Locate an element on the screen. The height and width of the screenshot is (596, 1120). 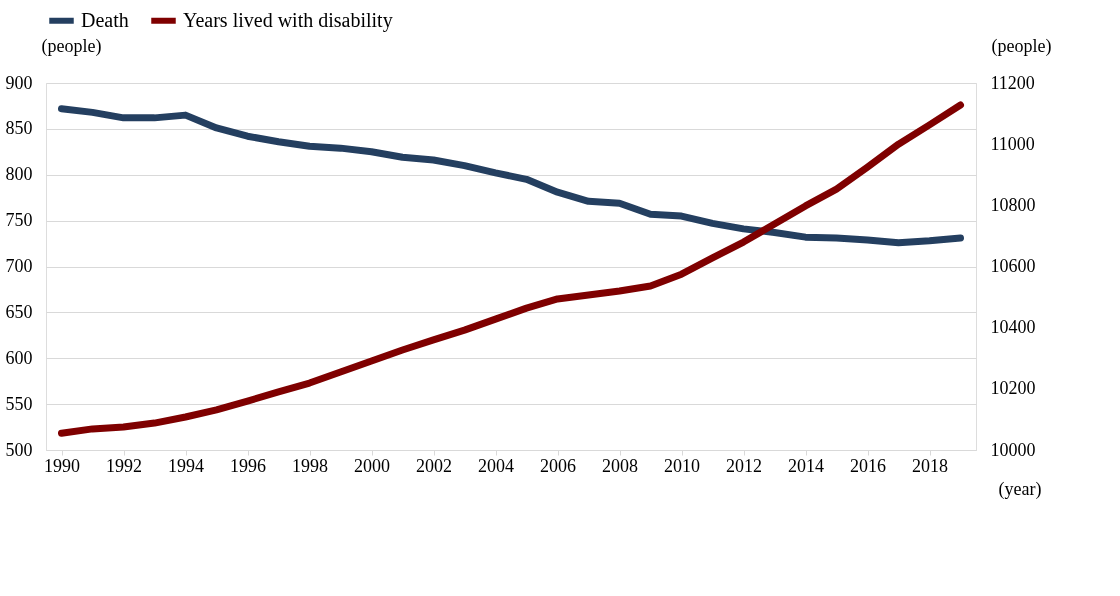
x-tick-label: 2014 is located at coordinates (806, 465).